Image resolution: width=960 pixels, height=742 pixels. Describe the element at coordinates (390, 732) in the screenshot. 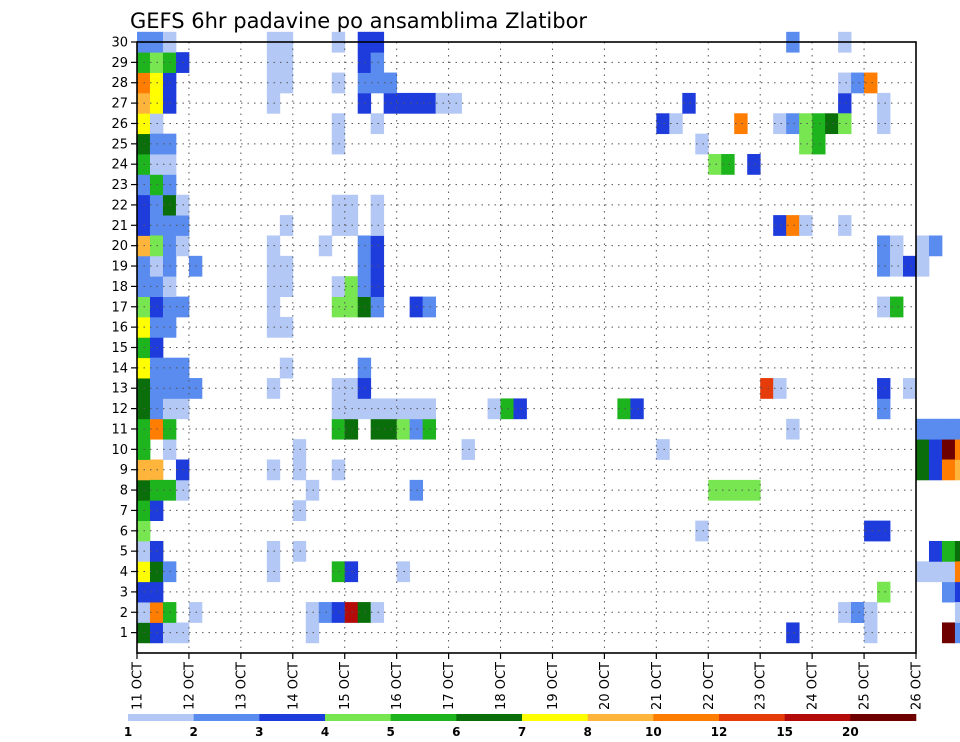

I see `legend-label: 5` at that location.